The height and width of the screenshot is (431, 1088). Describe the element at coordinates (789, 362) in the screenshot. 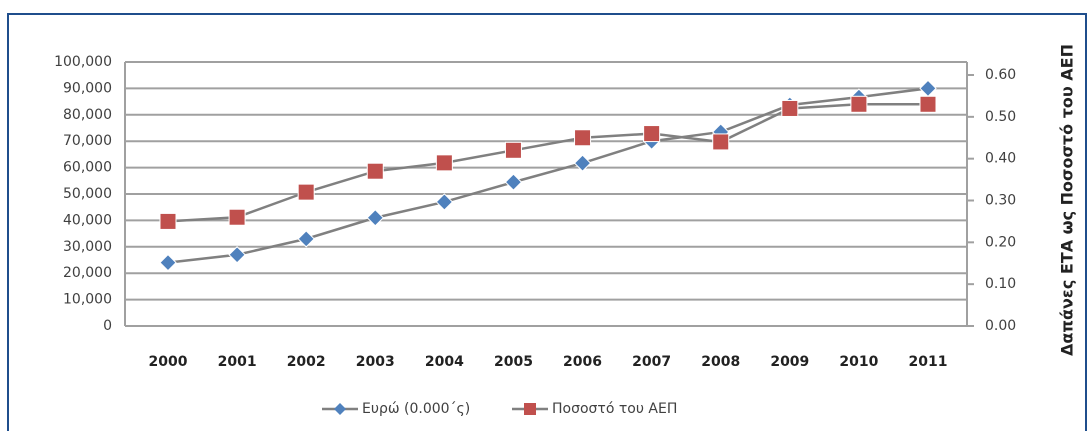

I see `x-tick-label: 2009` at that location.